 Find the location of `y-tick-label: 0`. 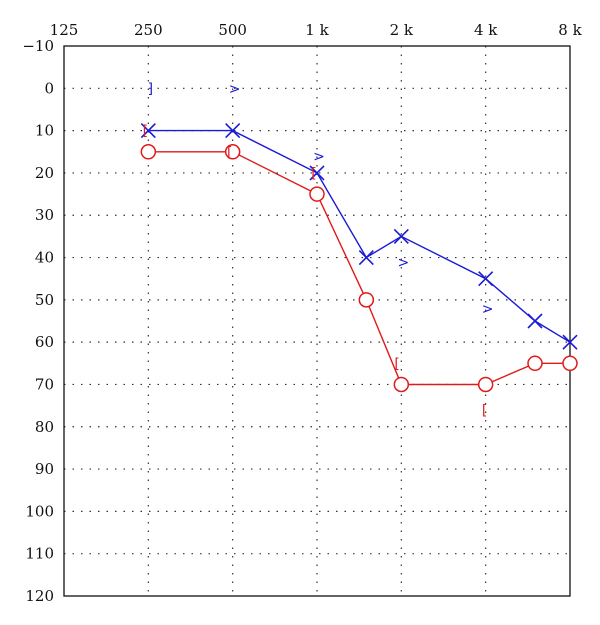

y-tick-label: 0 is located at coordinates (49, 88).